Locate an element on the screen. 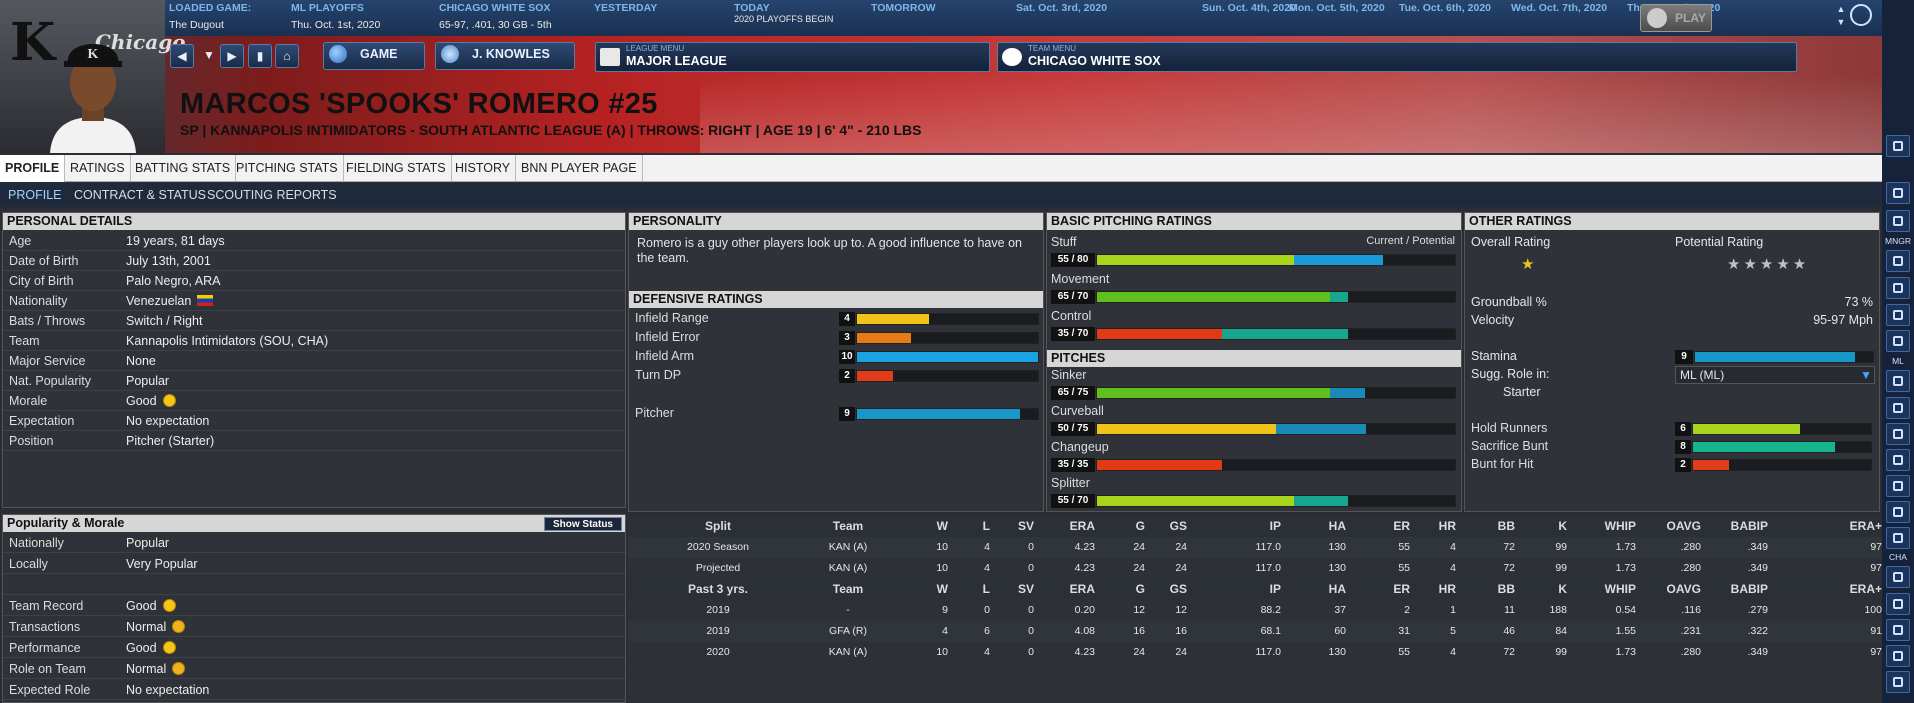  stat-cell: 117.0 is located at coordinates (1268, 547).